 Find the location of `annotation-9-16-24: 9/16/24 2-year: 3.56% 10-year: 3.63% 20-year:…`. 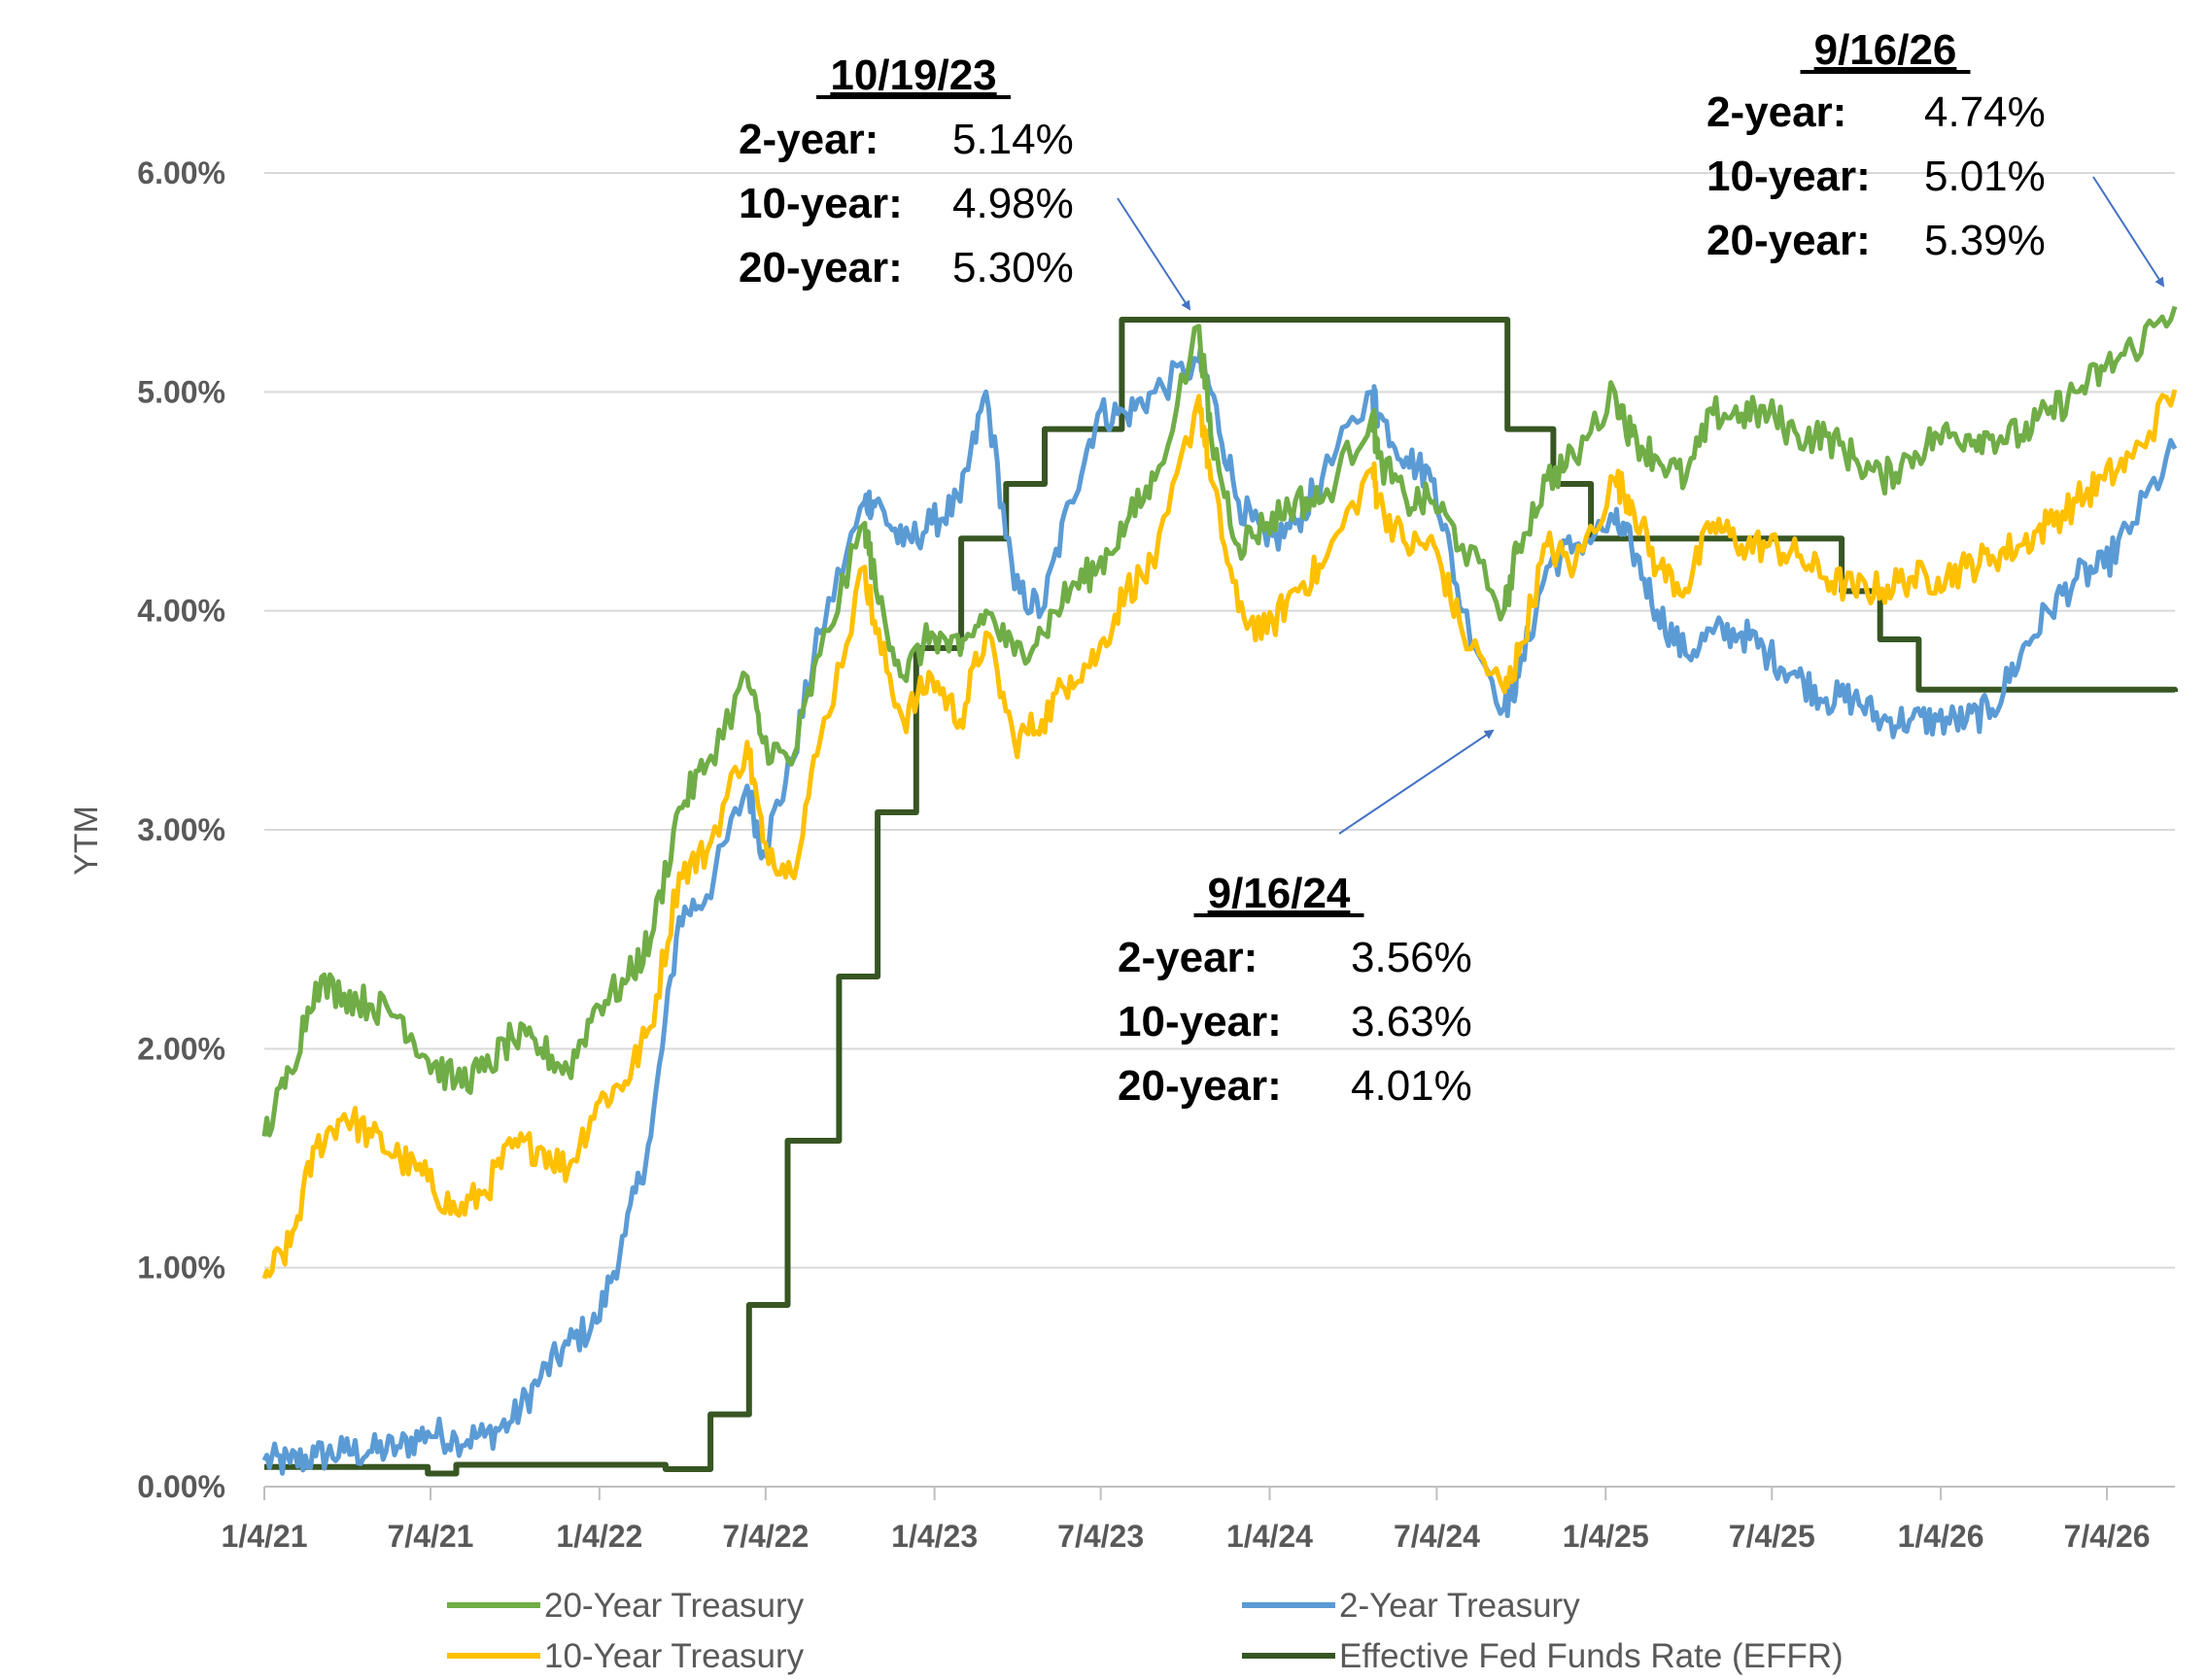

annotation-9-16-24: 9/16/24 2-year: 3.56% 10-year: 3.63% 20-year:… is located at coordinates (1307, 919).